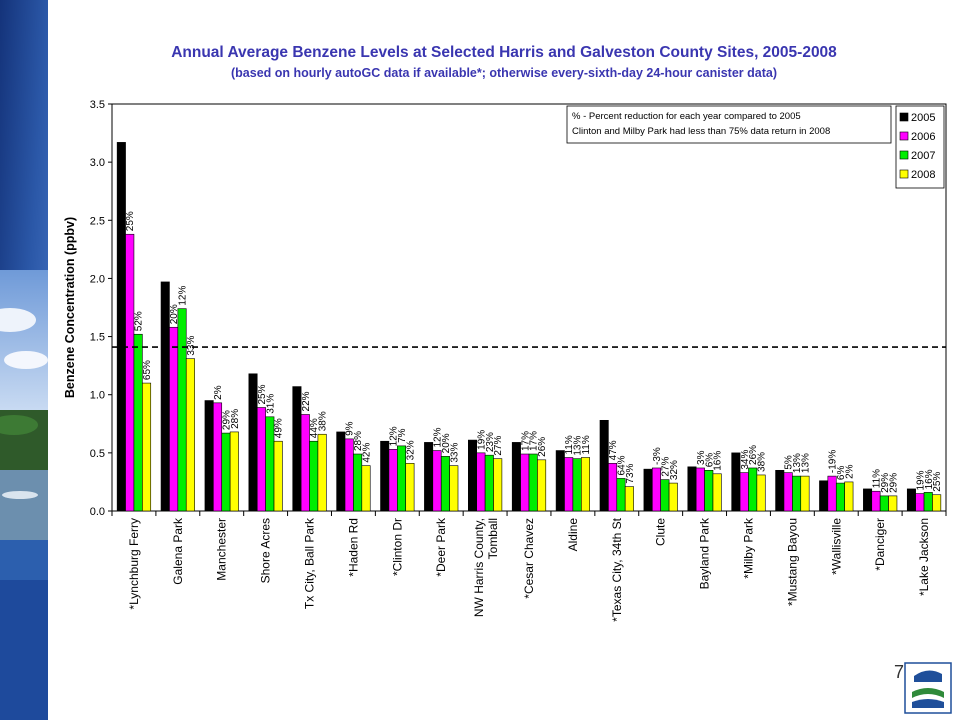 This screenshot has height=720, width=960. I want to click on annotation-box, so click(729, 124).